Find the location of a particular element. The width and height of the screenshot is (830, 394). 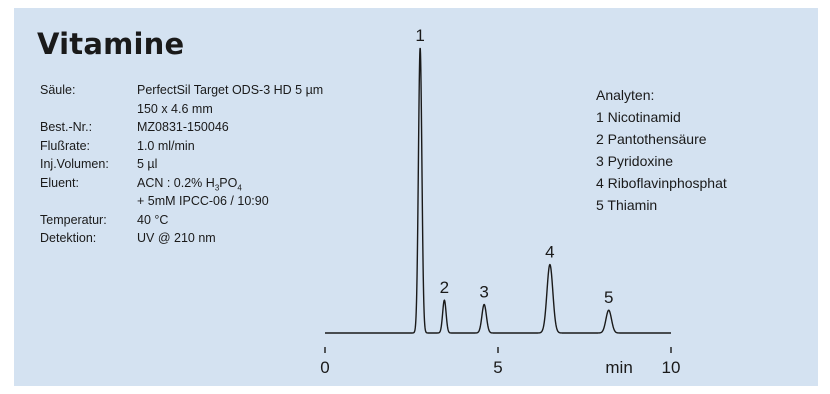

eluent-text-po: PO is located at coordinates (228, 182).